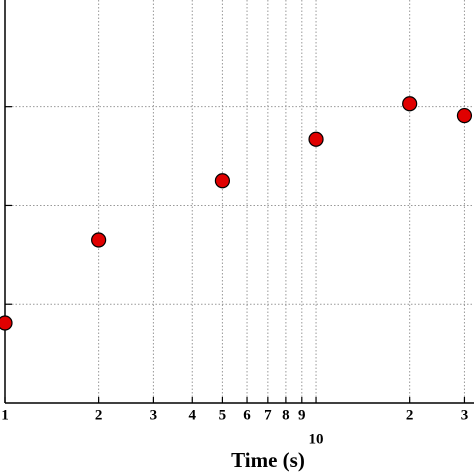  What do you see at coordinates (193, 415) in the screenshot?
I see `x-tick-label: 4` at bounding box center [193, 415].